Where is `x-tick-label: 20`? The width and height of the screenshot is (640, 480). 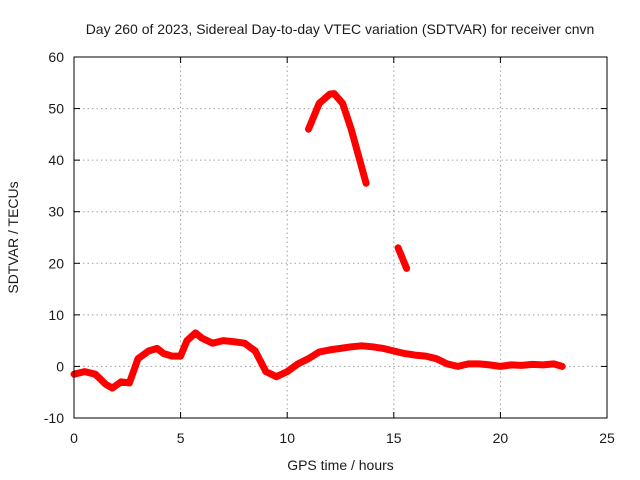 x-tick-label: 20 is located at coordinates (501, 438).